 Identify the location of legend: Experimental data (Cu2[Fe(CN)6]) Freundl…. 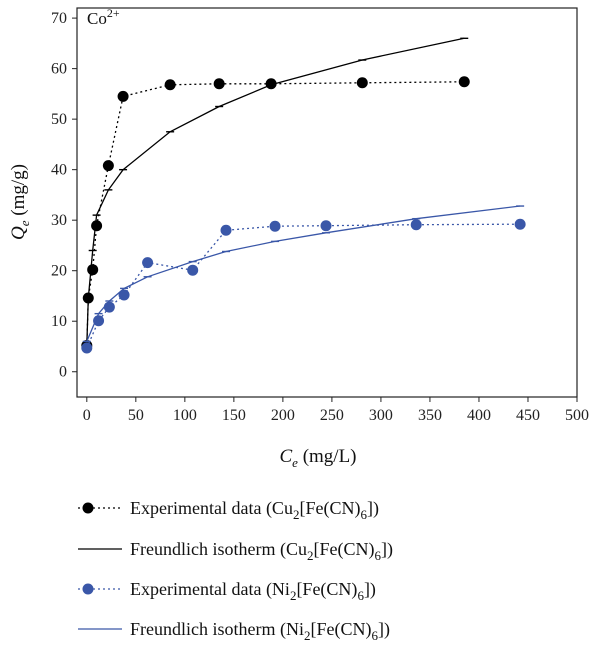
(235, 570).